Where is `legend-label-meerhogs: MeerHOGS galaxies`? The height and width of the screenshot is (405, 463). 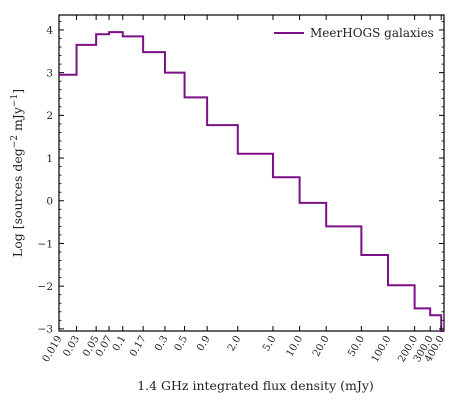 legend-label-meerhogs: MeerHOGS galaxies is located at coordinates (372, 33).